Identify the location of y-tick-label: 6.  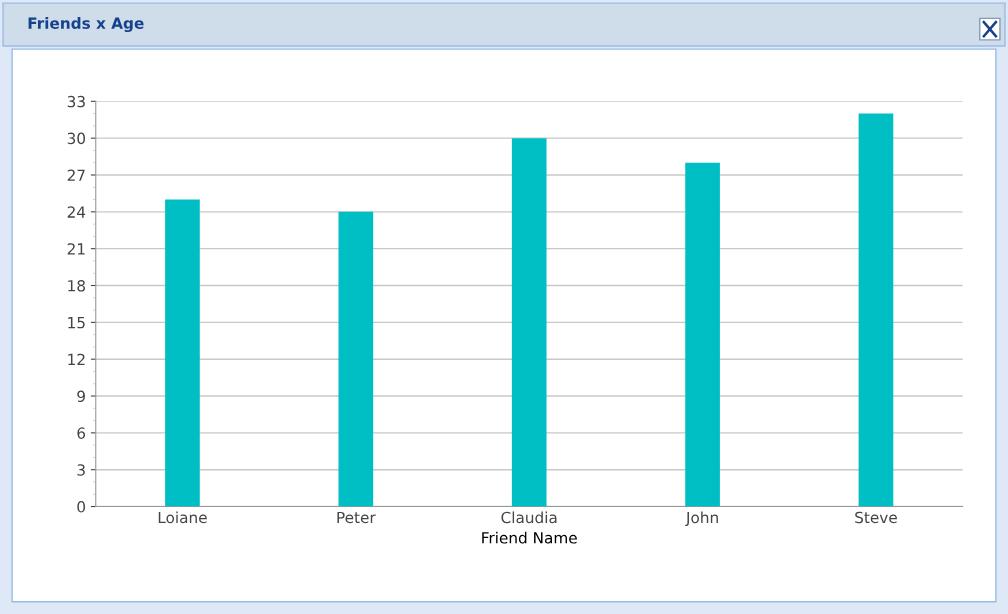
(81, 433).